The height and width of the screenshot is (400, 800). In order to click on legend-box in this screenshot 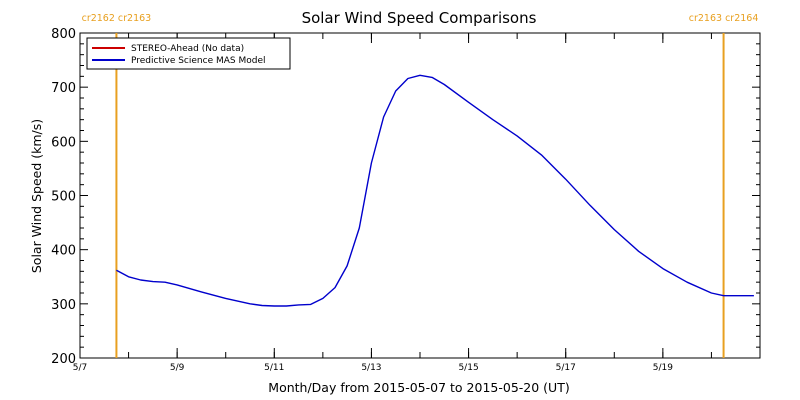, I will do `click(188, 53)`.